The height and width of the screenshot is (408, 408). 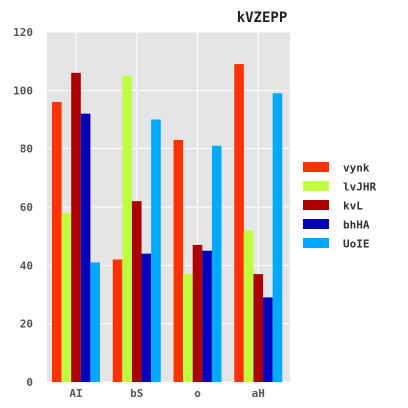 What do you see at coordinates (258, 328) in the screenshot?
I see `bar-kvl-ah` at bounding box center [258, 328].